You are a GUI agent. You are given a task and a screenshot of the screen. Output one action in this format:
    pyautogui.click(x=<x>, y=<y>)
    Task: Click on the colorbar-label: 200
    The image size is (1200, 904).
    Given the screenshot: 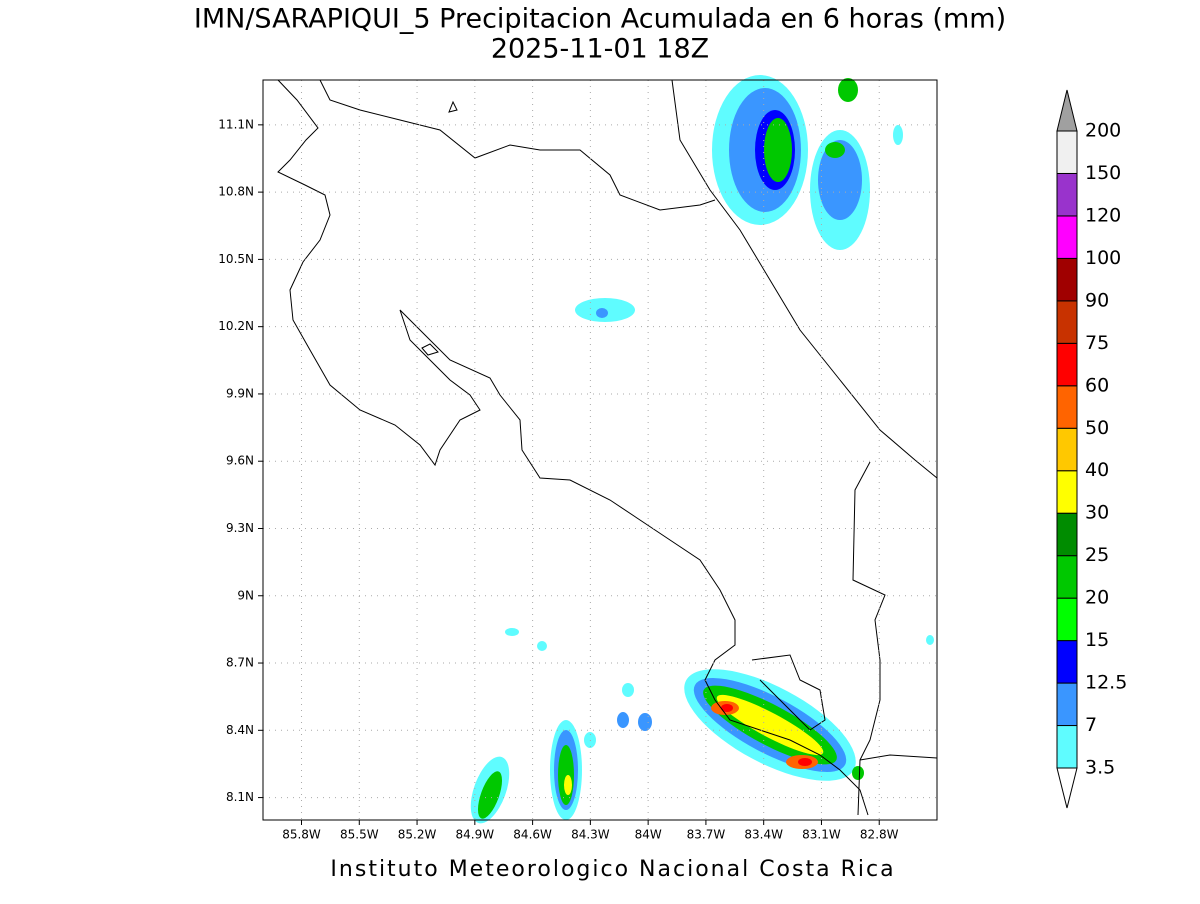 What is the action you would take?
    pyautogui.click(x=1103, y=131)
    